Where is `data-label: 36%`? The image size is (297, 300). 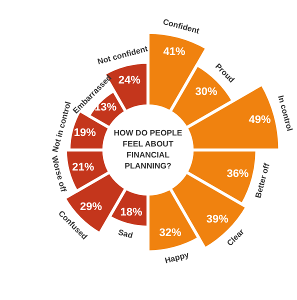 data-label: 36% is located at coordinates (237, 174).